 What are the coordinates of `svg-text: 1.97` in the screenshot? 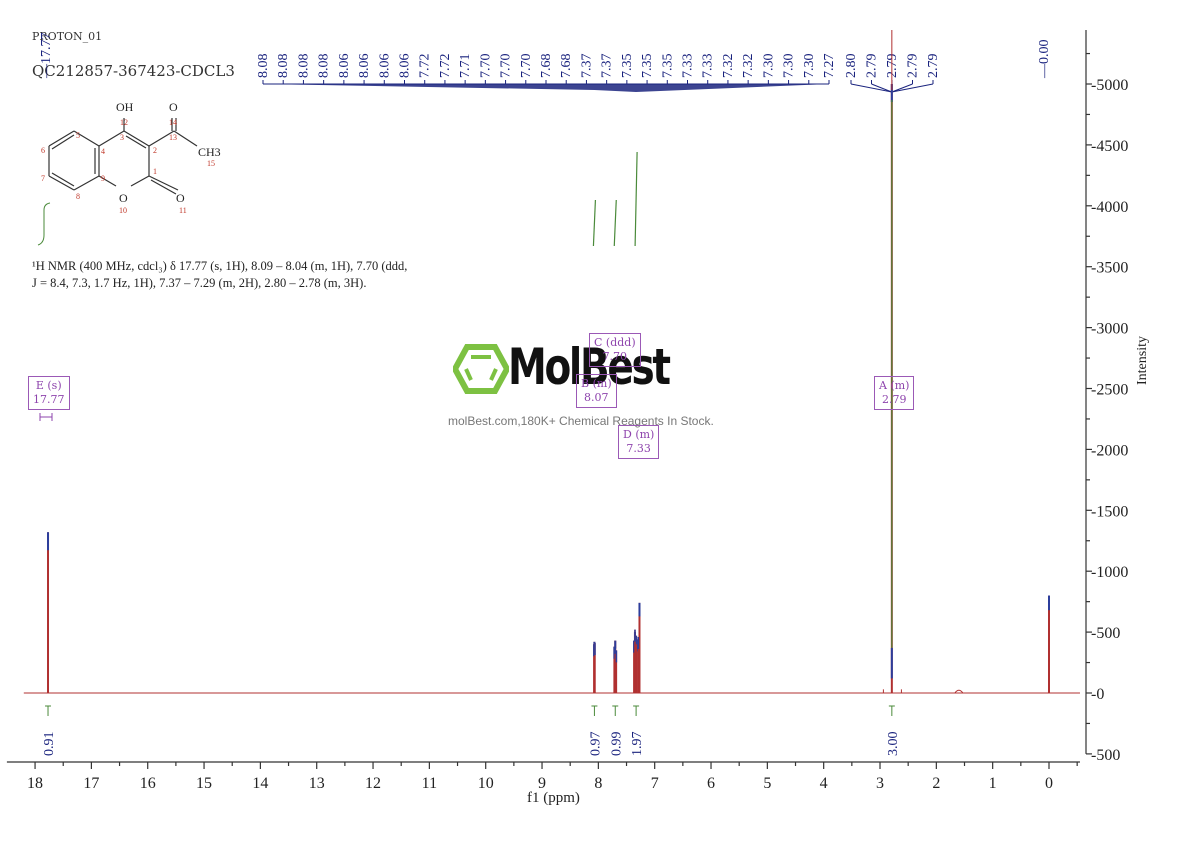 It's located at (637, 744).